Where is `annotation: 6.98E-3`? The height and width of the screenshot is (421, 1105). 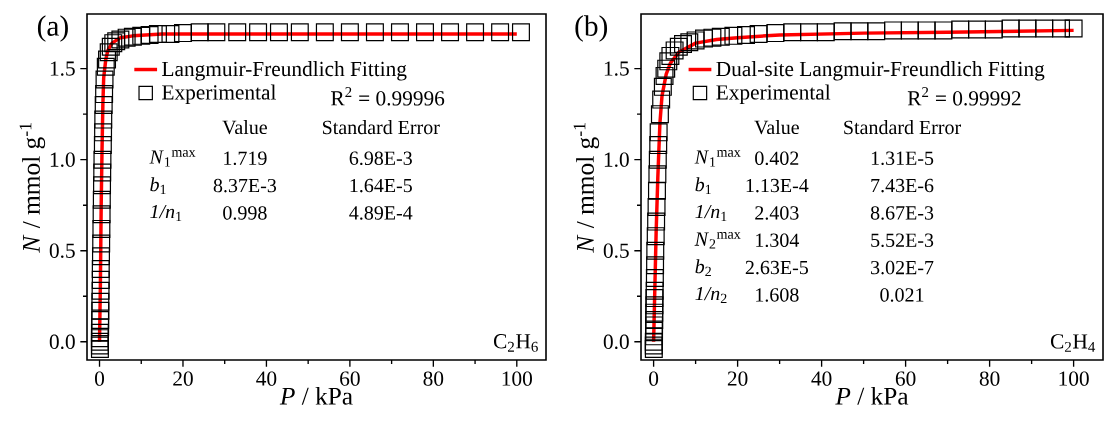 annotation: 6.98E-3 is located at coordinates (380, 158).